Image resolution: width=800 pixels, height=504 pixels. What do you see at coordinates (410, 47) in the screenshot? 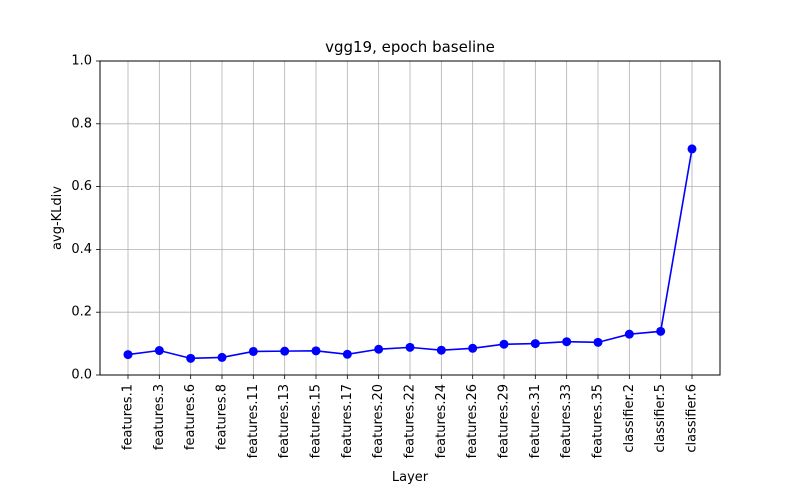
I see `chart-title: vgg19, epoch baseline` at bounding box center [410, 47].